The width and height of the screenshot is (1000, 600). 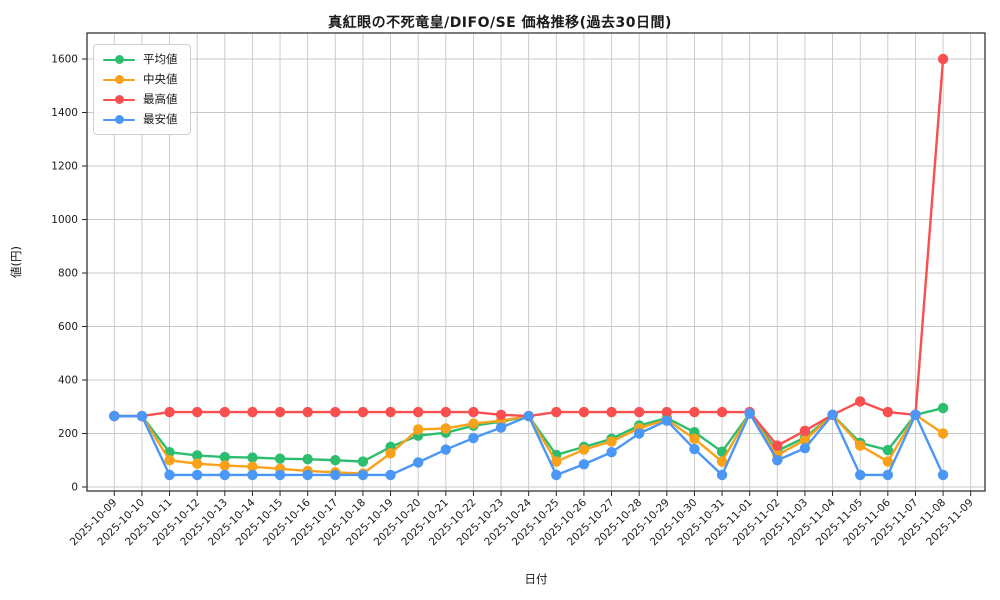 What do you see at coordinates (119, 119) in the screenshot?
I see `min-series-marker-icon` at bounding box center [119, 119].